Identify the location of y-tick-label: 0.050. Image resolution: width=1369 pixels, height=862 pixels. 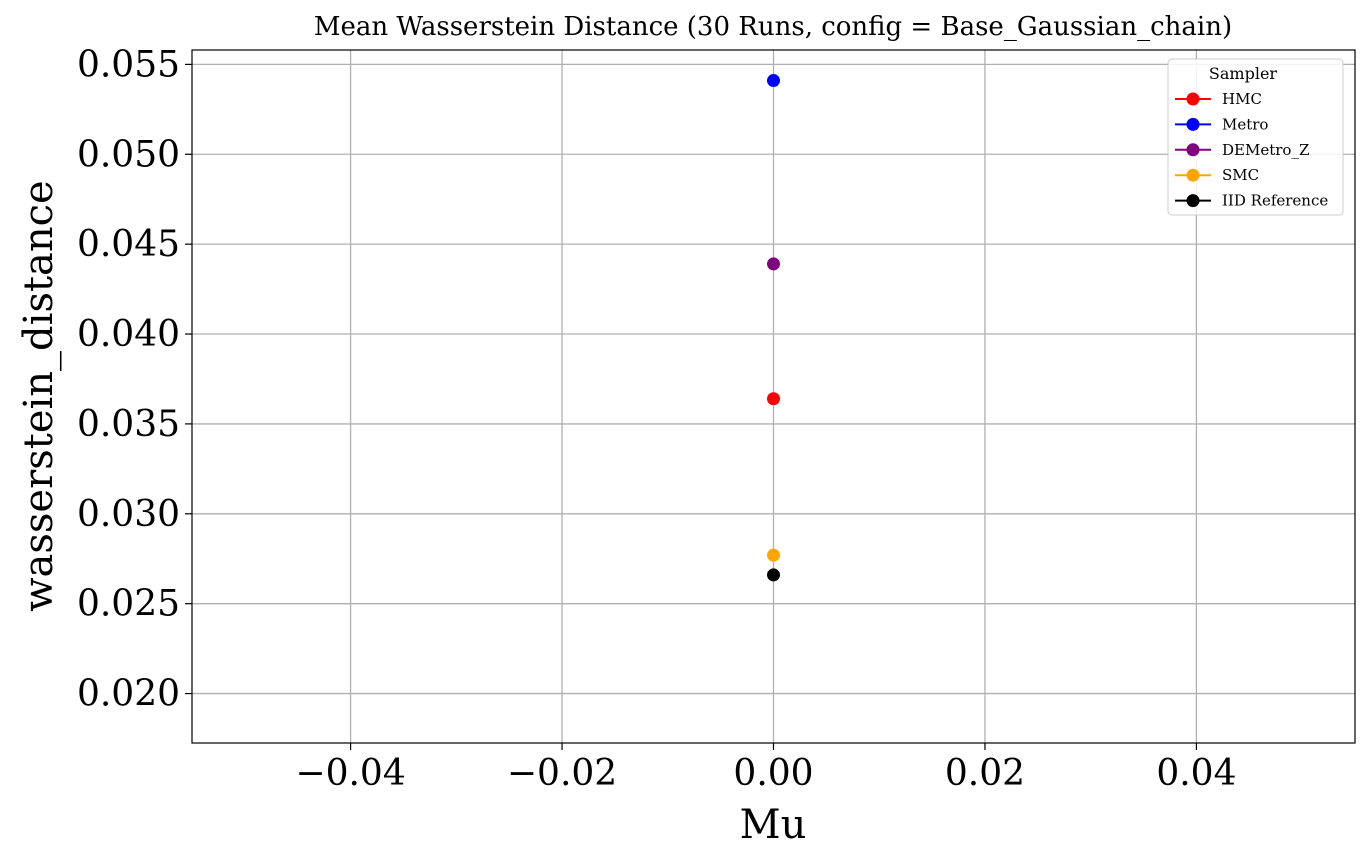
(128, 154).